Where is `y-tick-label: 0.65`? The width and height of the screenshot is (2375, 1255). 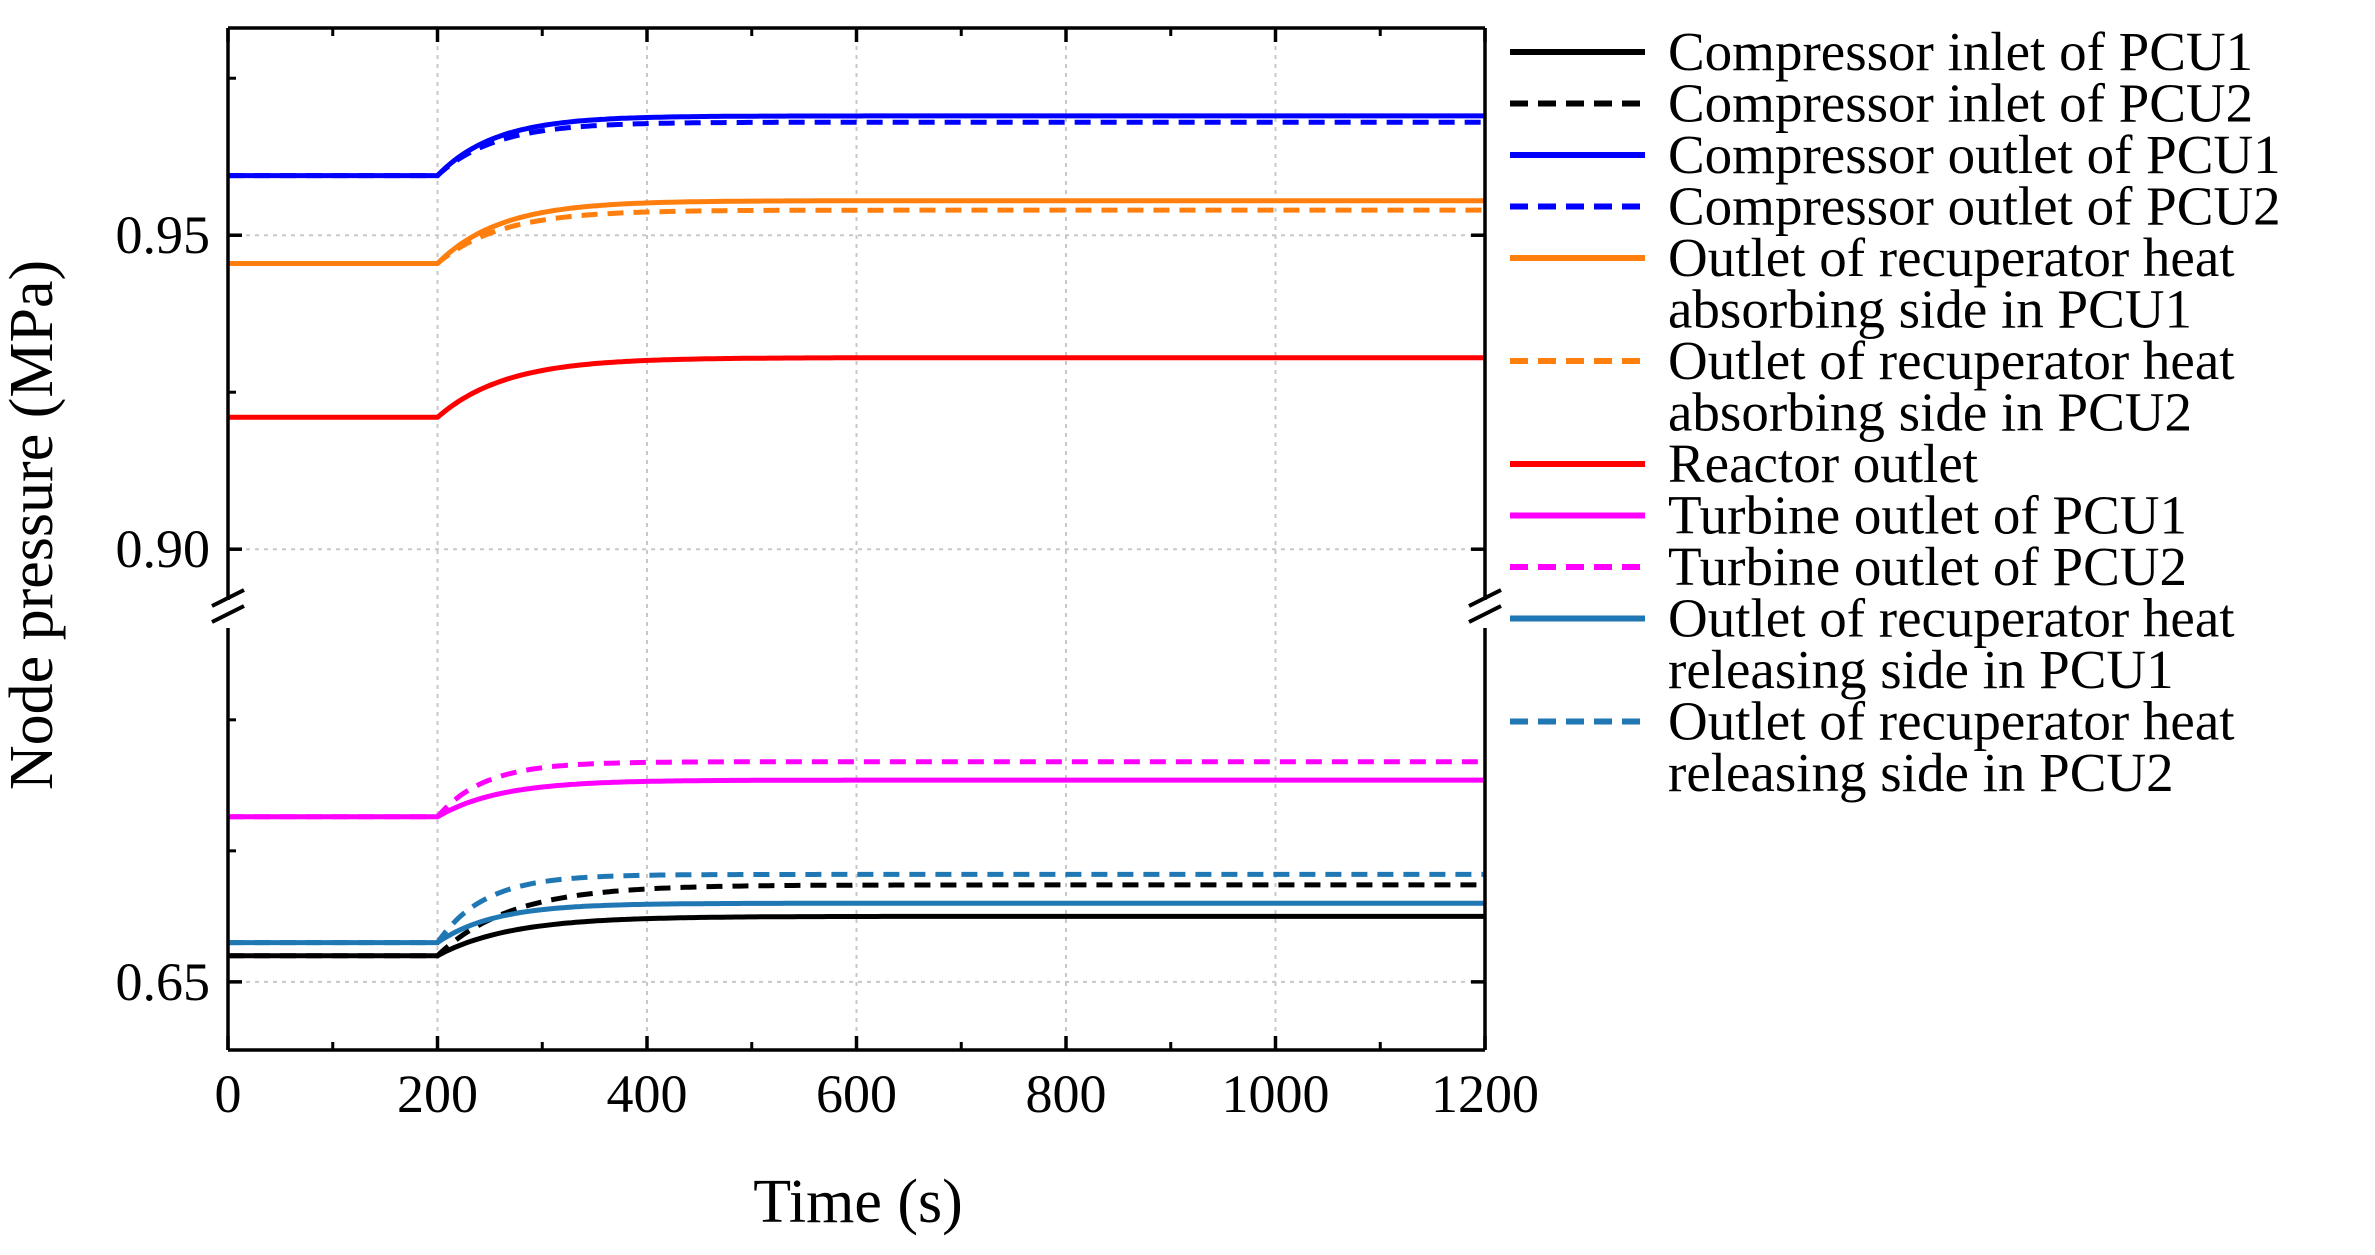
y-tick-label: 0.65 is located at coordinates (163, 982).